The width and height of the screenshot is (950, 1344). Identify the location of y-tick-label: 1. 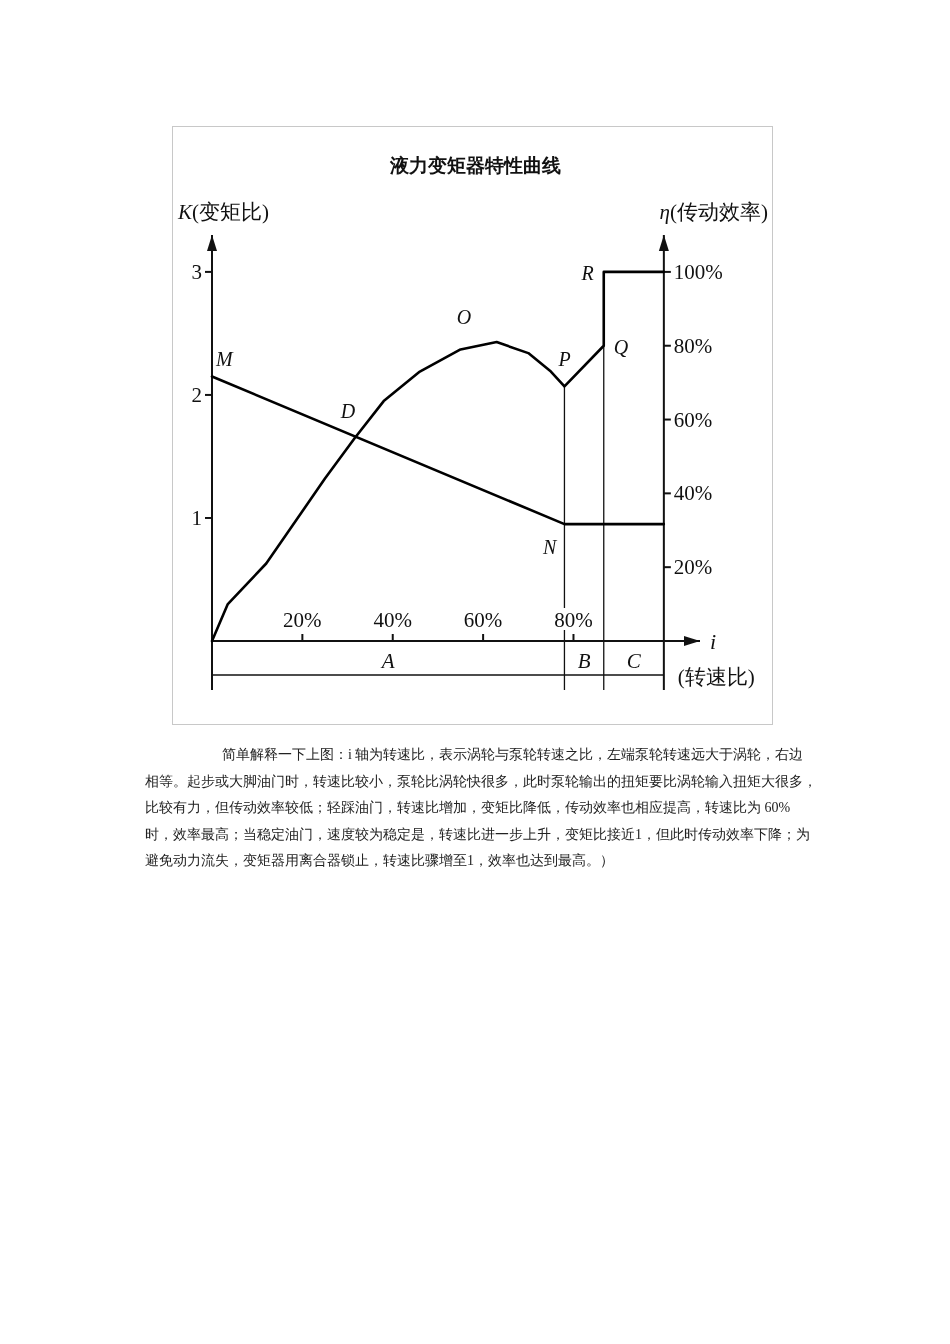
(196, 517).